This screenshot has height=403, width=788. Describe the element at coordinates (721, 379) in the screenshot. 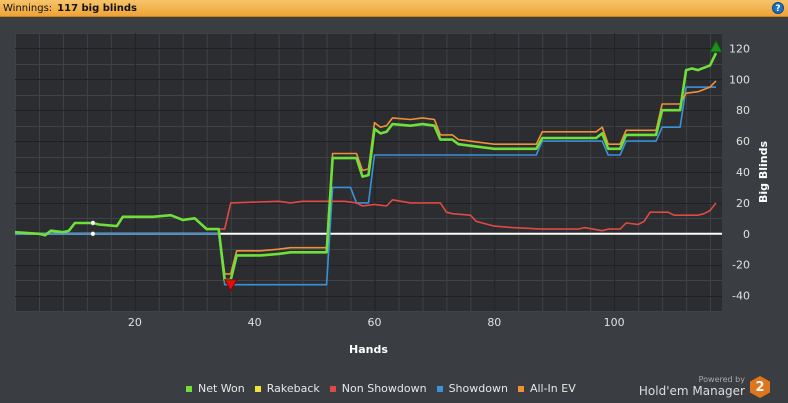

I see `powered-by-text: Powered by` at that location.